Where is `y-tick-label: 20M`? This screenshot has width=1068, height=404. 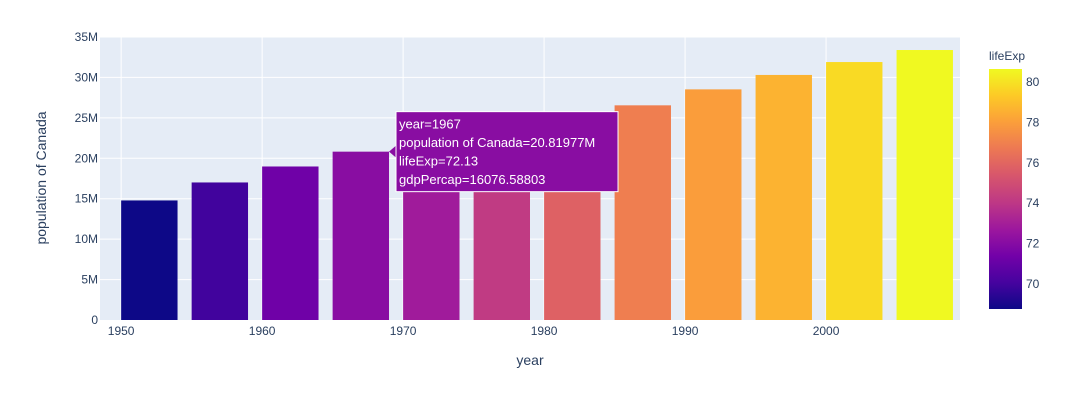
y-tick-label: 20M is located at coordinates (86, 158).